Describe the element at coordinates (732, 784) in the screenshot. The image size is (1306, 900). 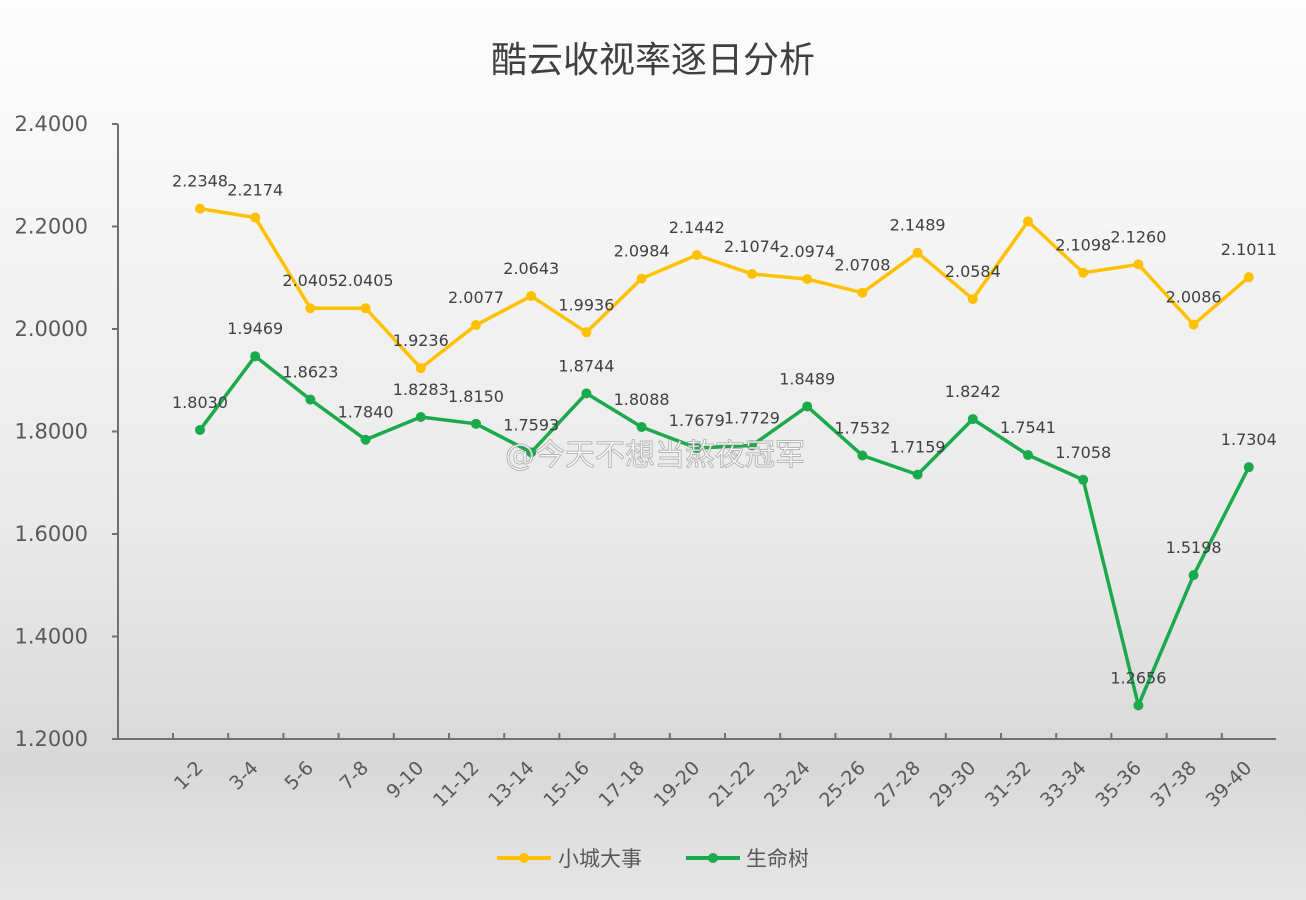
I see `x-tick-label: 21-22` at that location.